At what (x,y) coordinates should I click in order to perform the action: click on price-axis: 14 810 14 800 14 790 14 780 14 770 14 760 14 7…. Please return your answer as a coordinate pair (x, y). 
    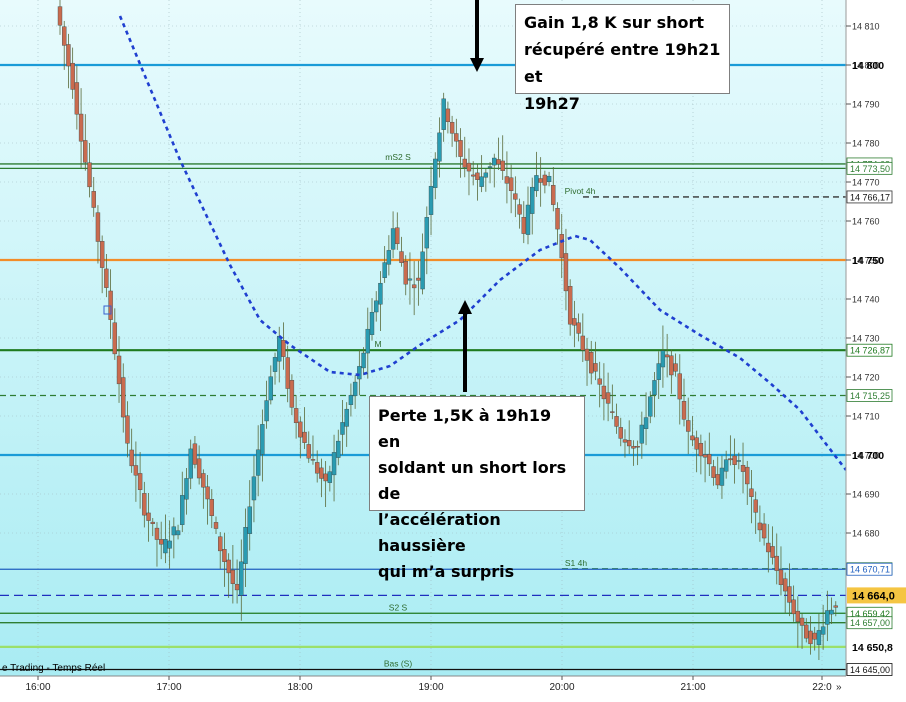
    Looking at the image, I should click on (875, 351).